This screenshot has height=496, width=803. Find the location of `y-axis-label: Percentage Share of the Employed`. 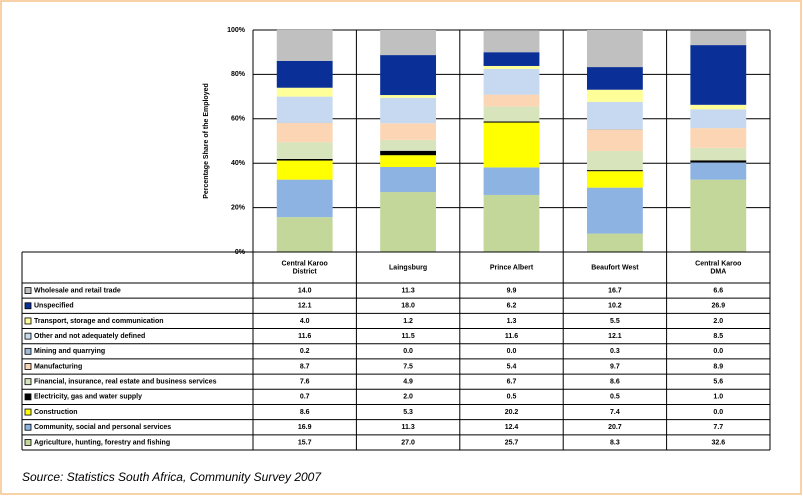

y-axis-label: Percentage Share of the Employed is located at coordinates (206, 141).